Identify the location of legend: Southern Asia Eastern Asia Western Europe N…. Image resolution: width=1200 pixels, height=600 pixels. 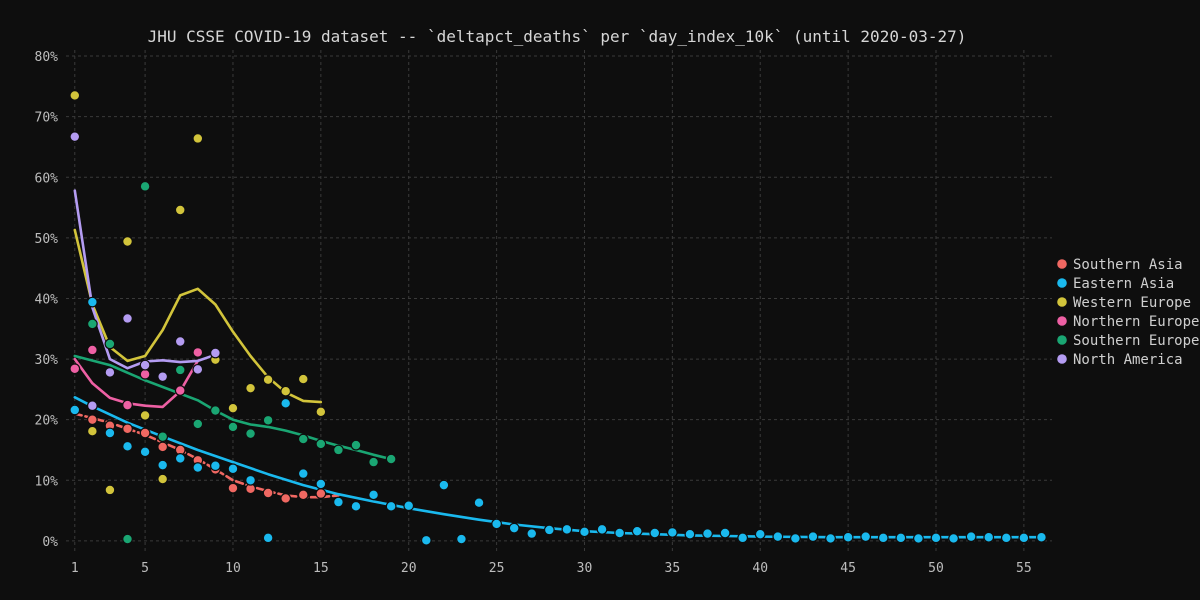
(1128, 312).